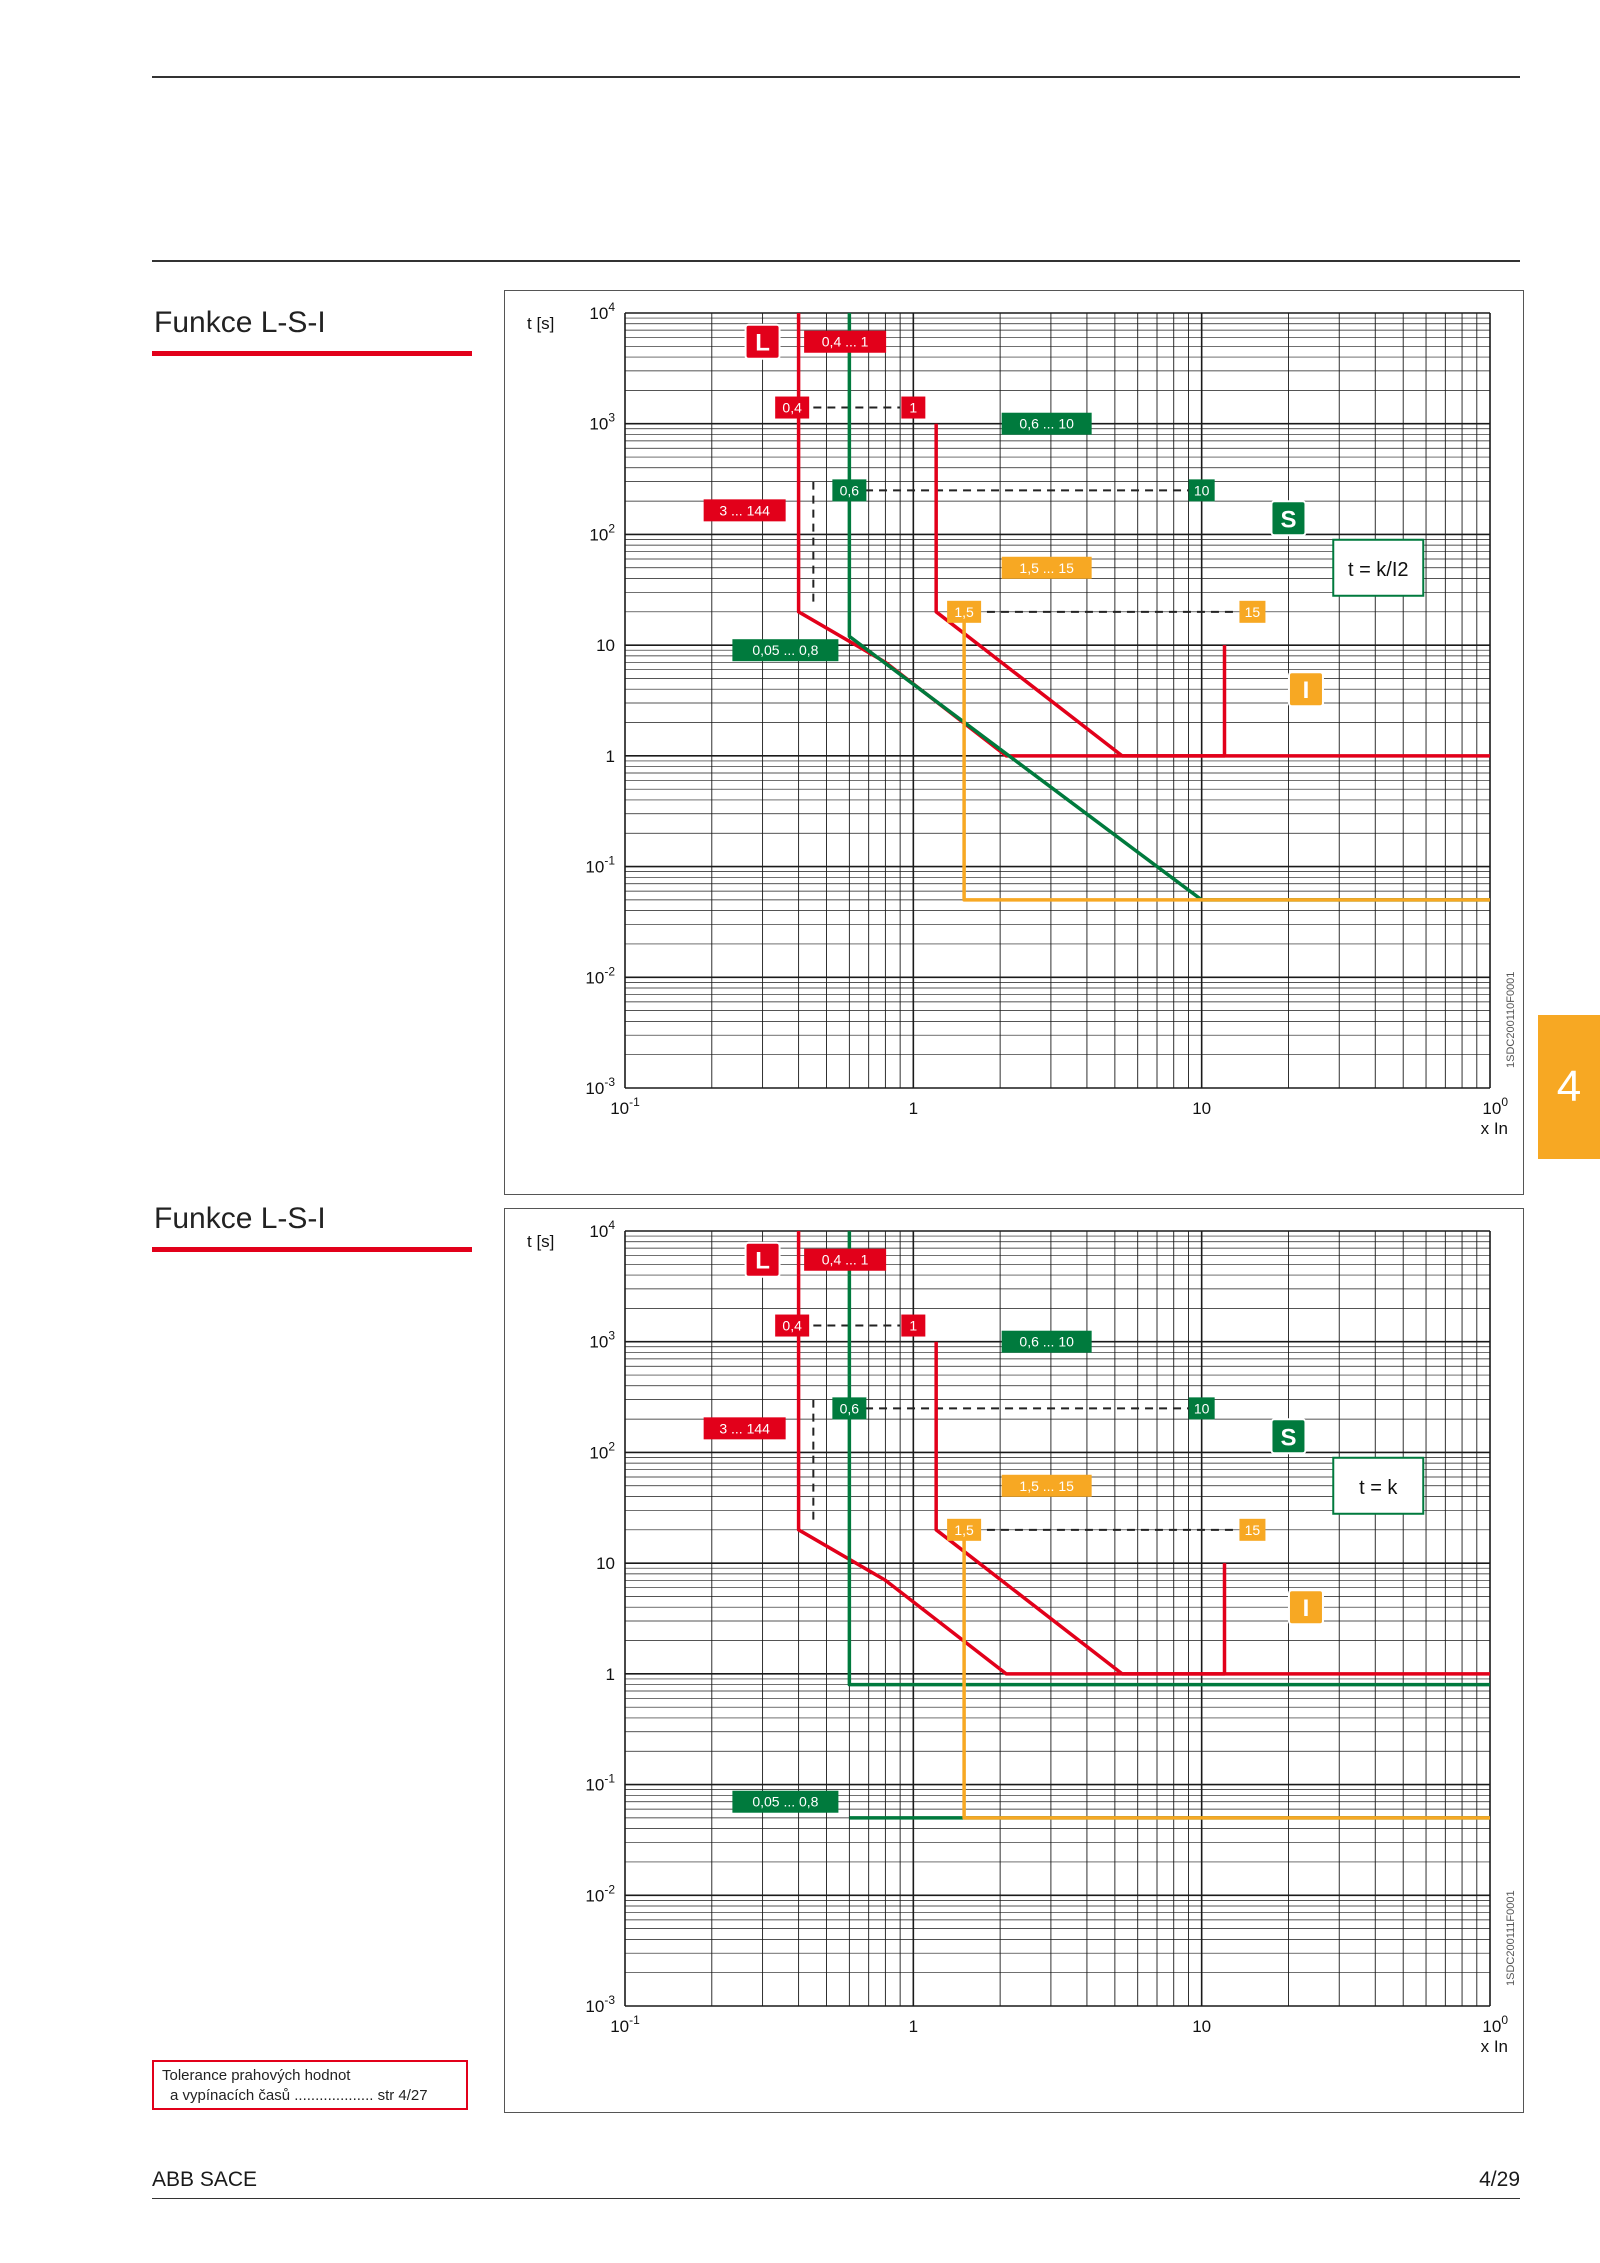 This screenshot has height=2263, width=1600. What do you see at coordinates (850, 490) in the screenshot?
I see `annotation-label: 0,6` at bounding box center [850, 490].